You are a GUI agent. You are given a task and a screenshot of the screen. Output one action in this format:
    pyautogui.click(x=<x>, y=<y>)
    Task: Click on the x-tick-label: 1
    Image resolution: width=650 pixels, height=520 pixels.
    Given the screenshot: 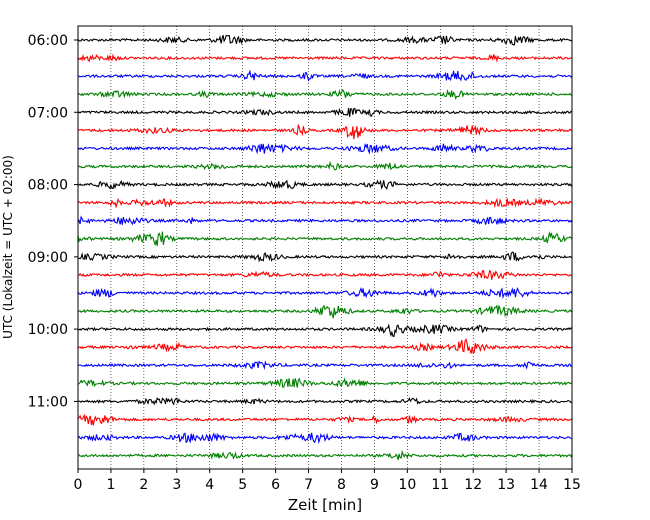 What is the action you would take?
    pyautogui.click(x=110, y=485)
    